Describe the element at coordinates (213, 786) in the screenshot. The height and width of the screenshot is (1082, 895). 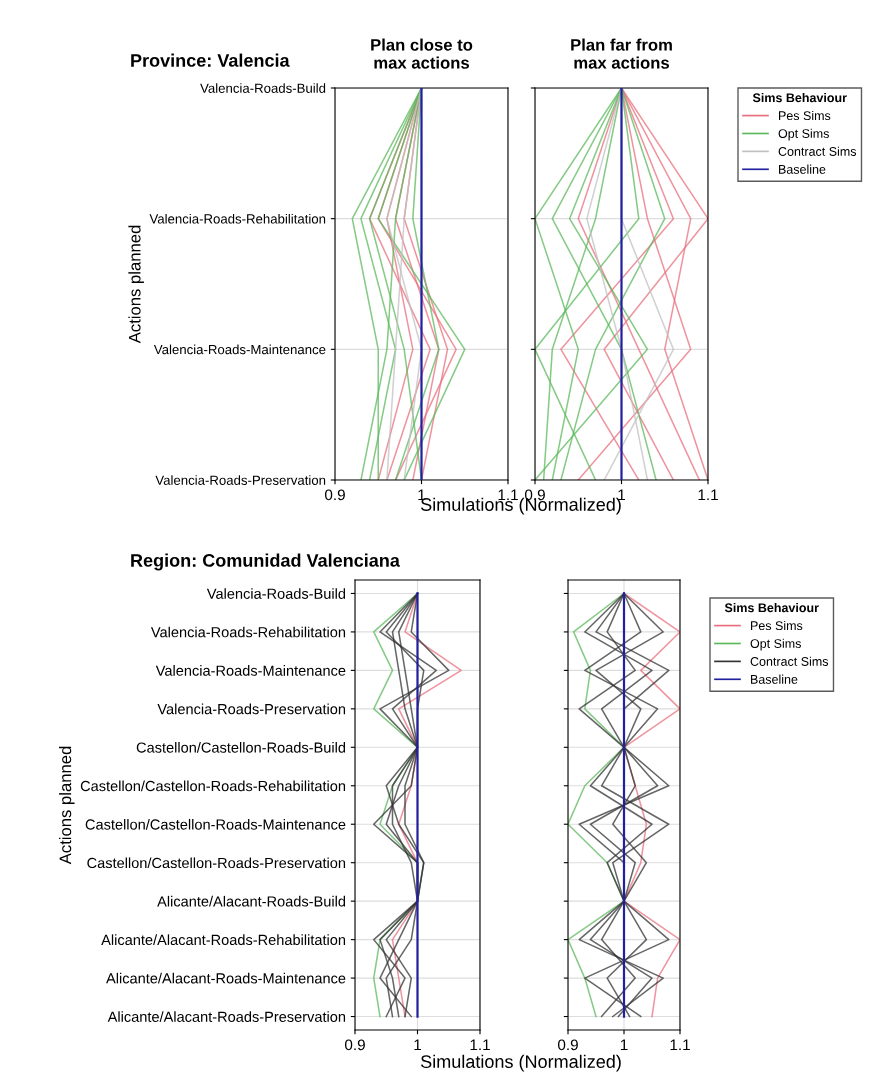
I see `y-tick-label: Castellon/Castellon-Roads-Rehabilitation` at that location.